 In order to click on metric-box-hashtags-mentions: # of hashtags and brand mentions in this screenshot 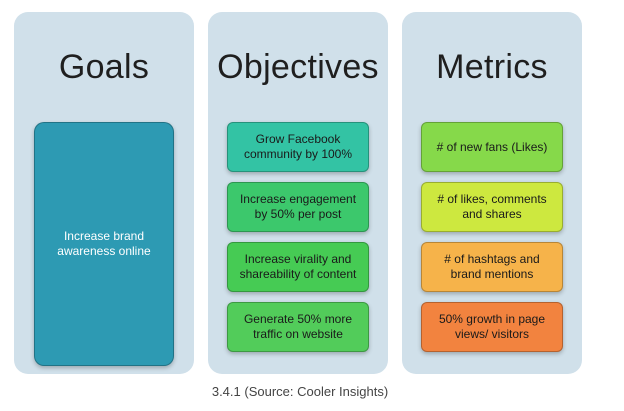, I will do `click(492, 267)`.